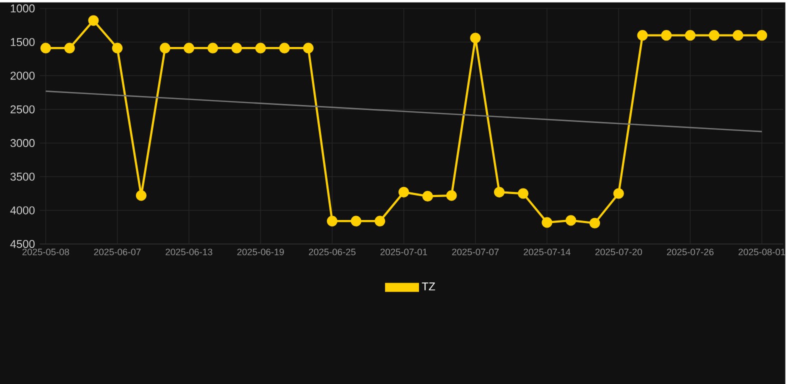  Describe the element at coordinates (332, 252) in the screenshot. I see `x-tick-label: 2025-06-25` at that location.